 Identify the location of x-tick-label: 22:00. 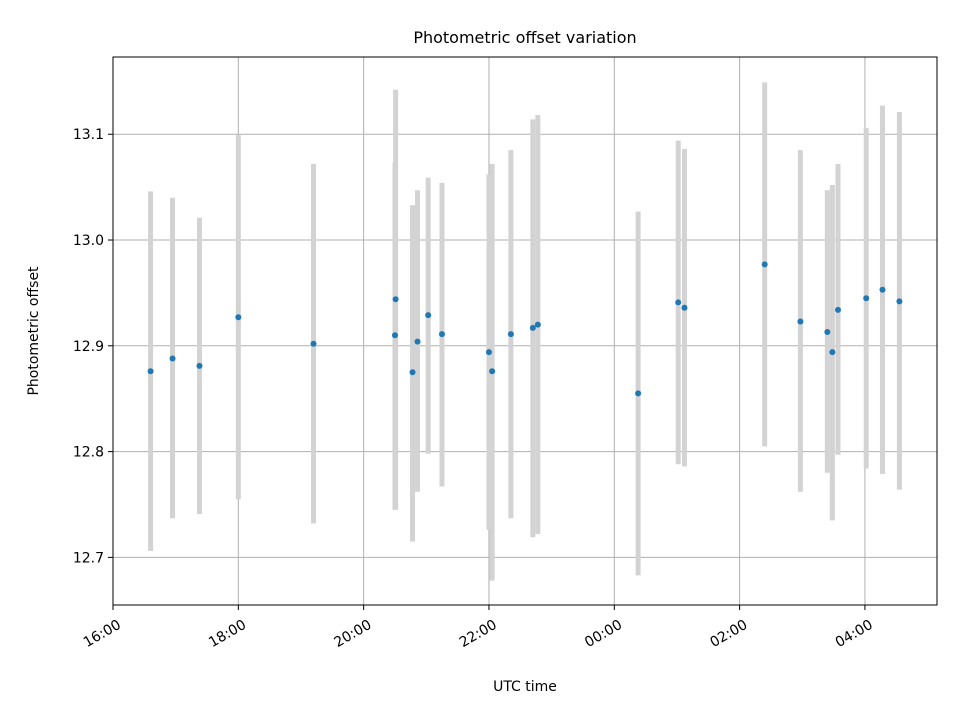
(478, 634).